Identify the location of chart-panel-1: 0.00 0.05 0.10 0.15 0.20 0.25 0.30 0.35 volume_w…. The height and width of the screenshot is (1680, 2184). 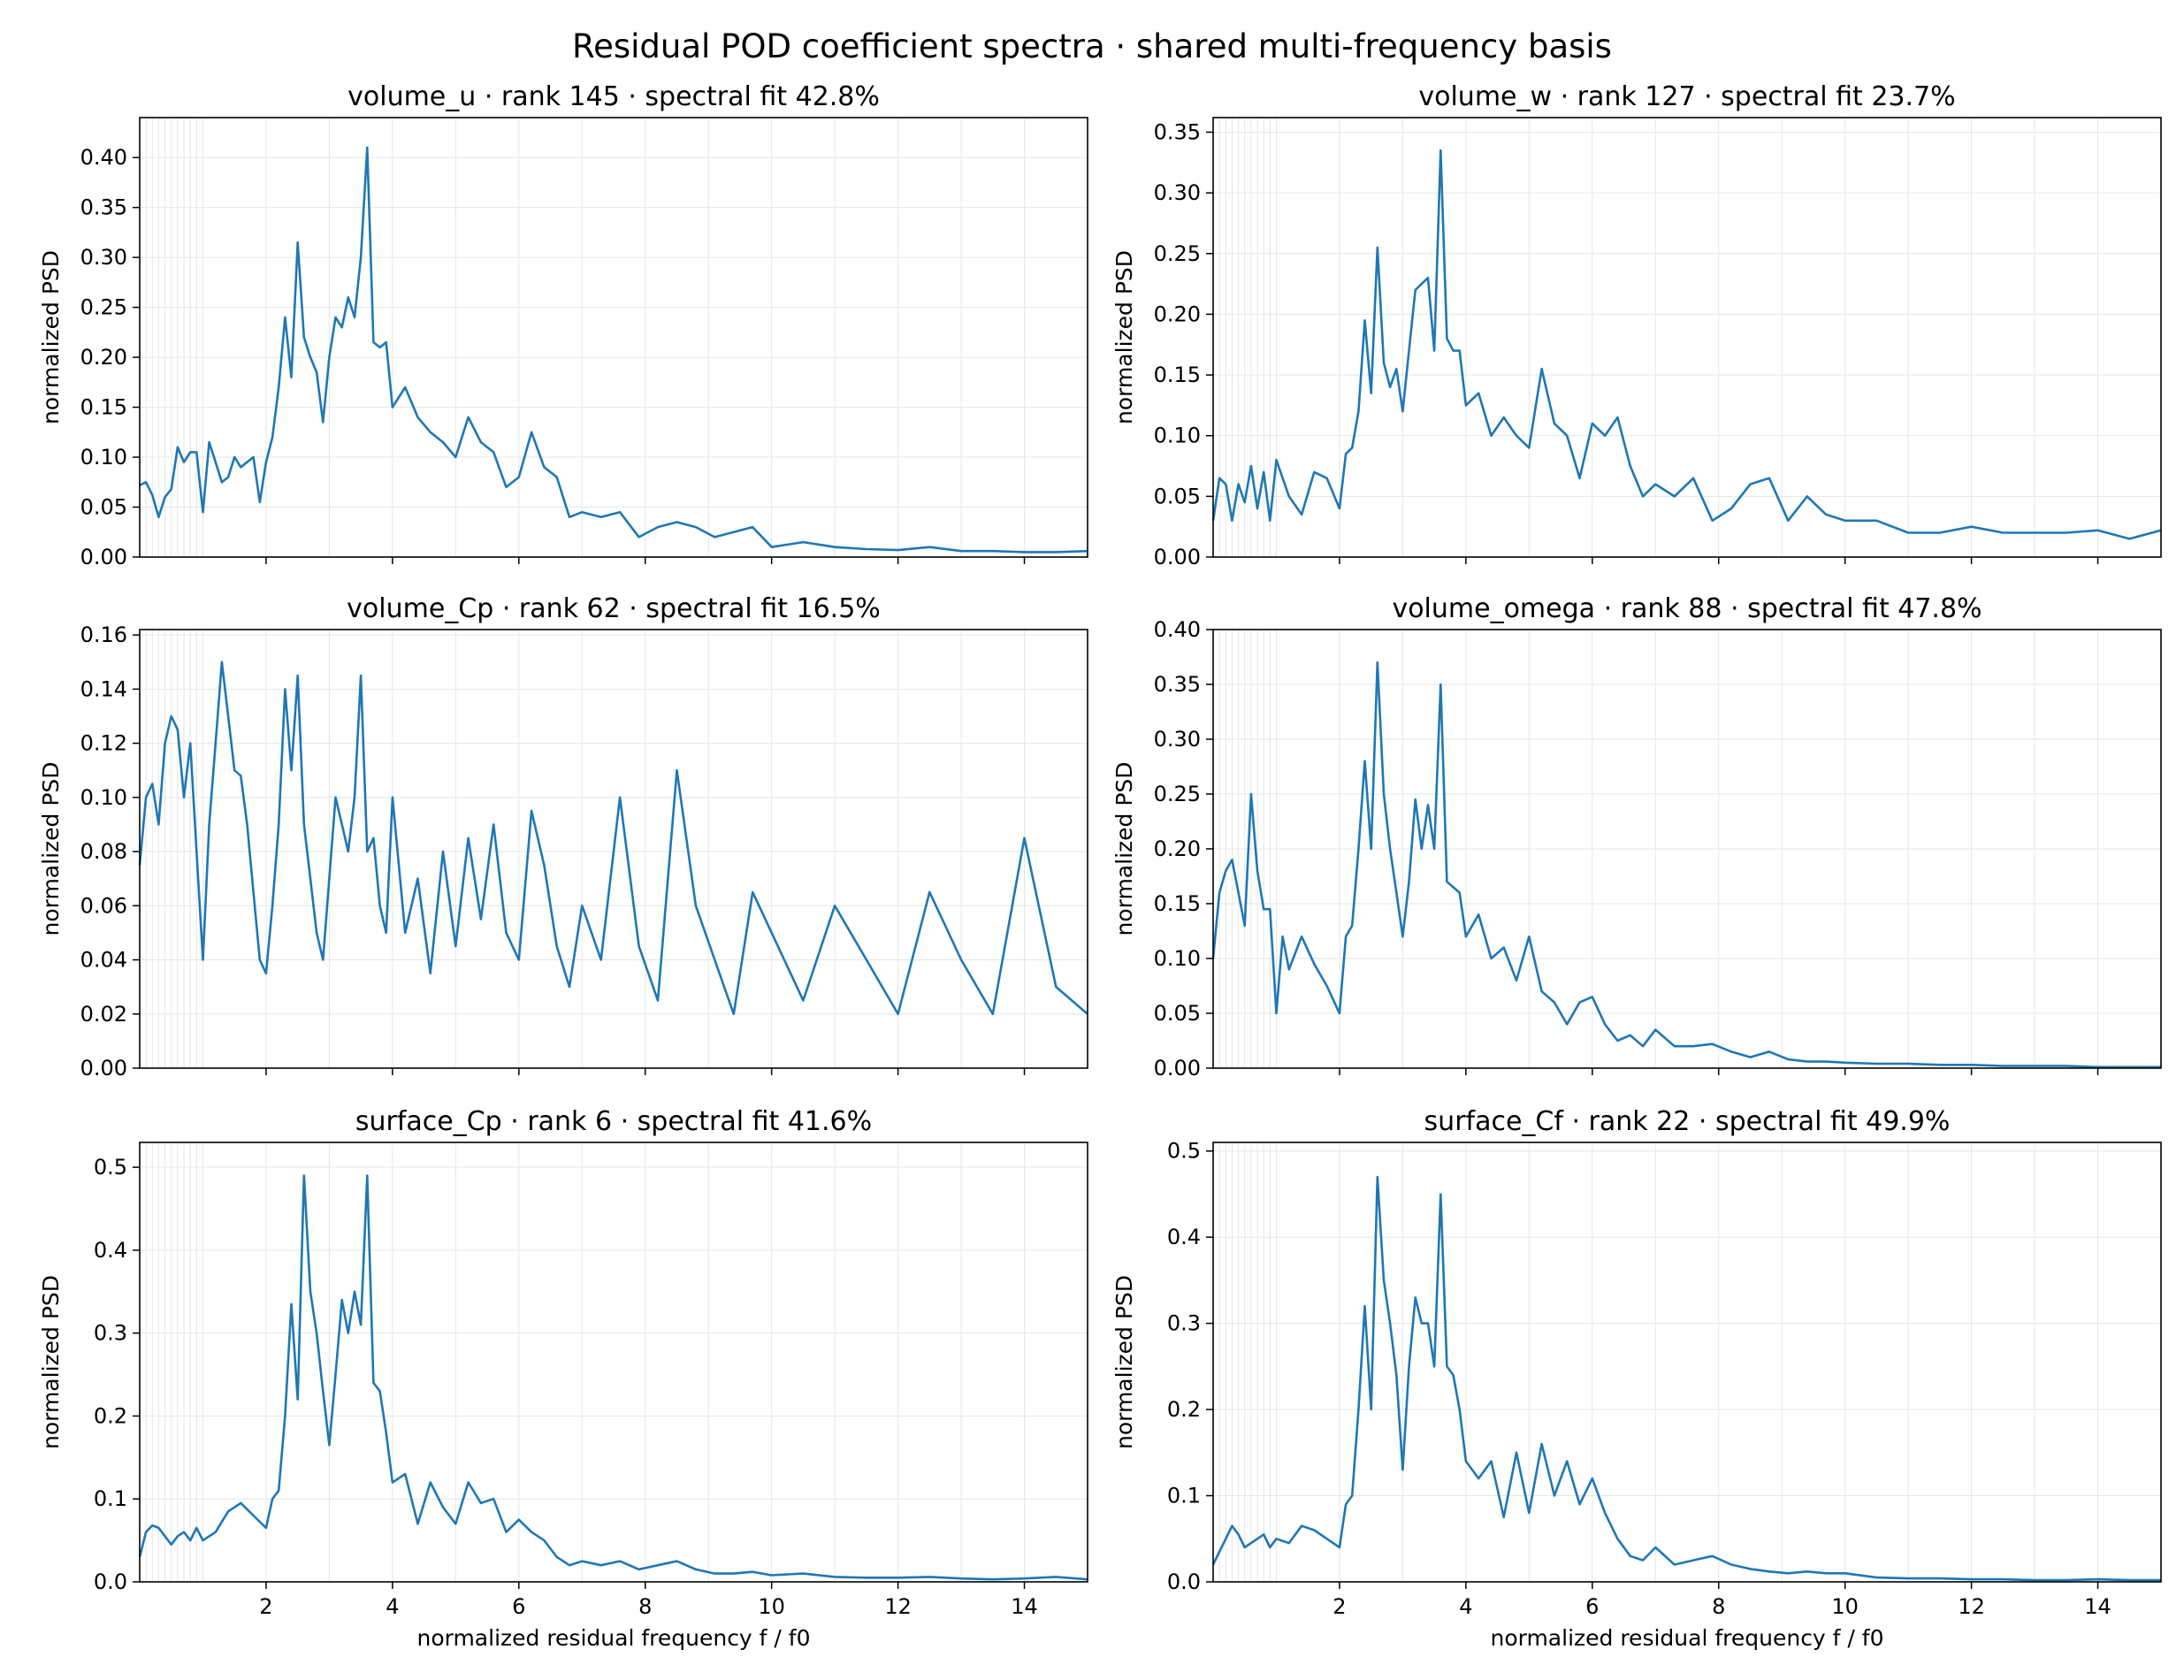
(1636, 325).